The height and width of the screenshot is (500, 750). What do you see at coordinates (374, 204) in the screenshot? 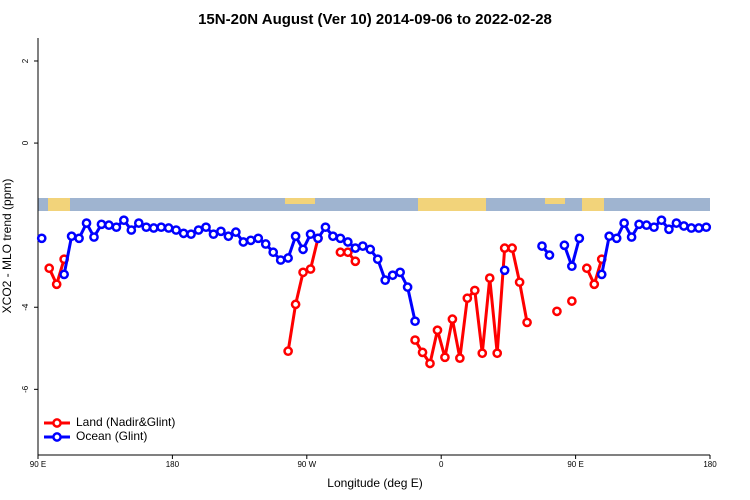
I see `map-strip` at bounding box center [374, 204].